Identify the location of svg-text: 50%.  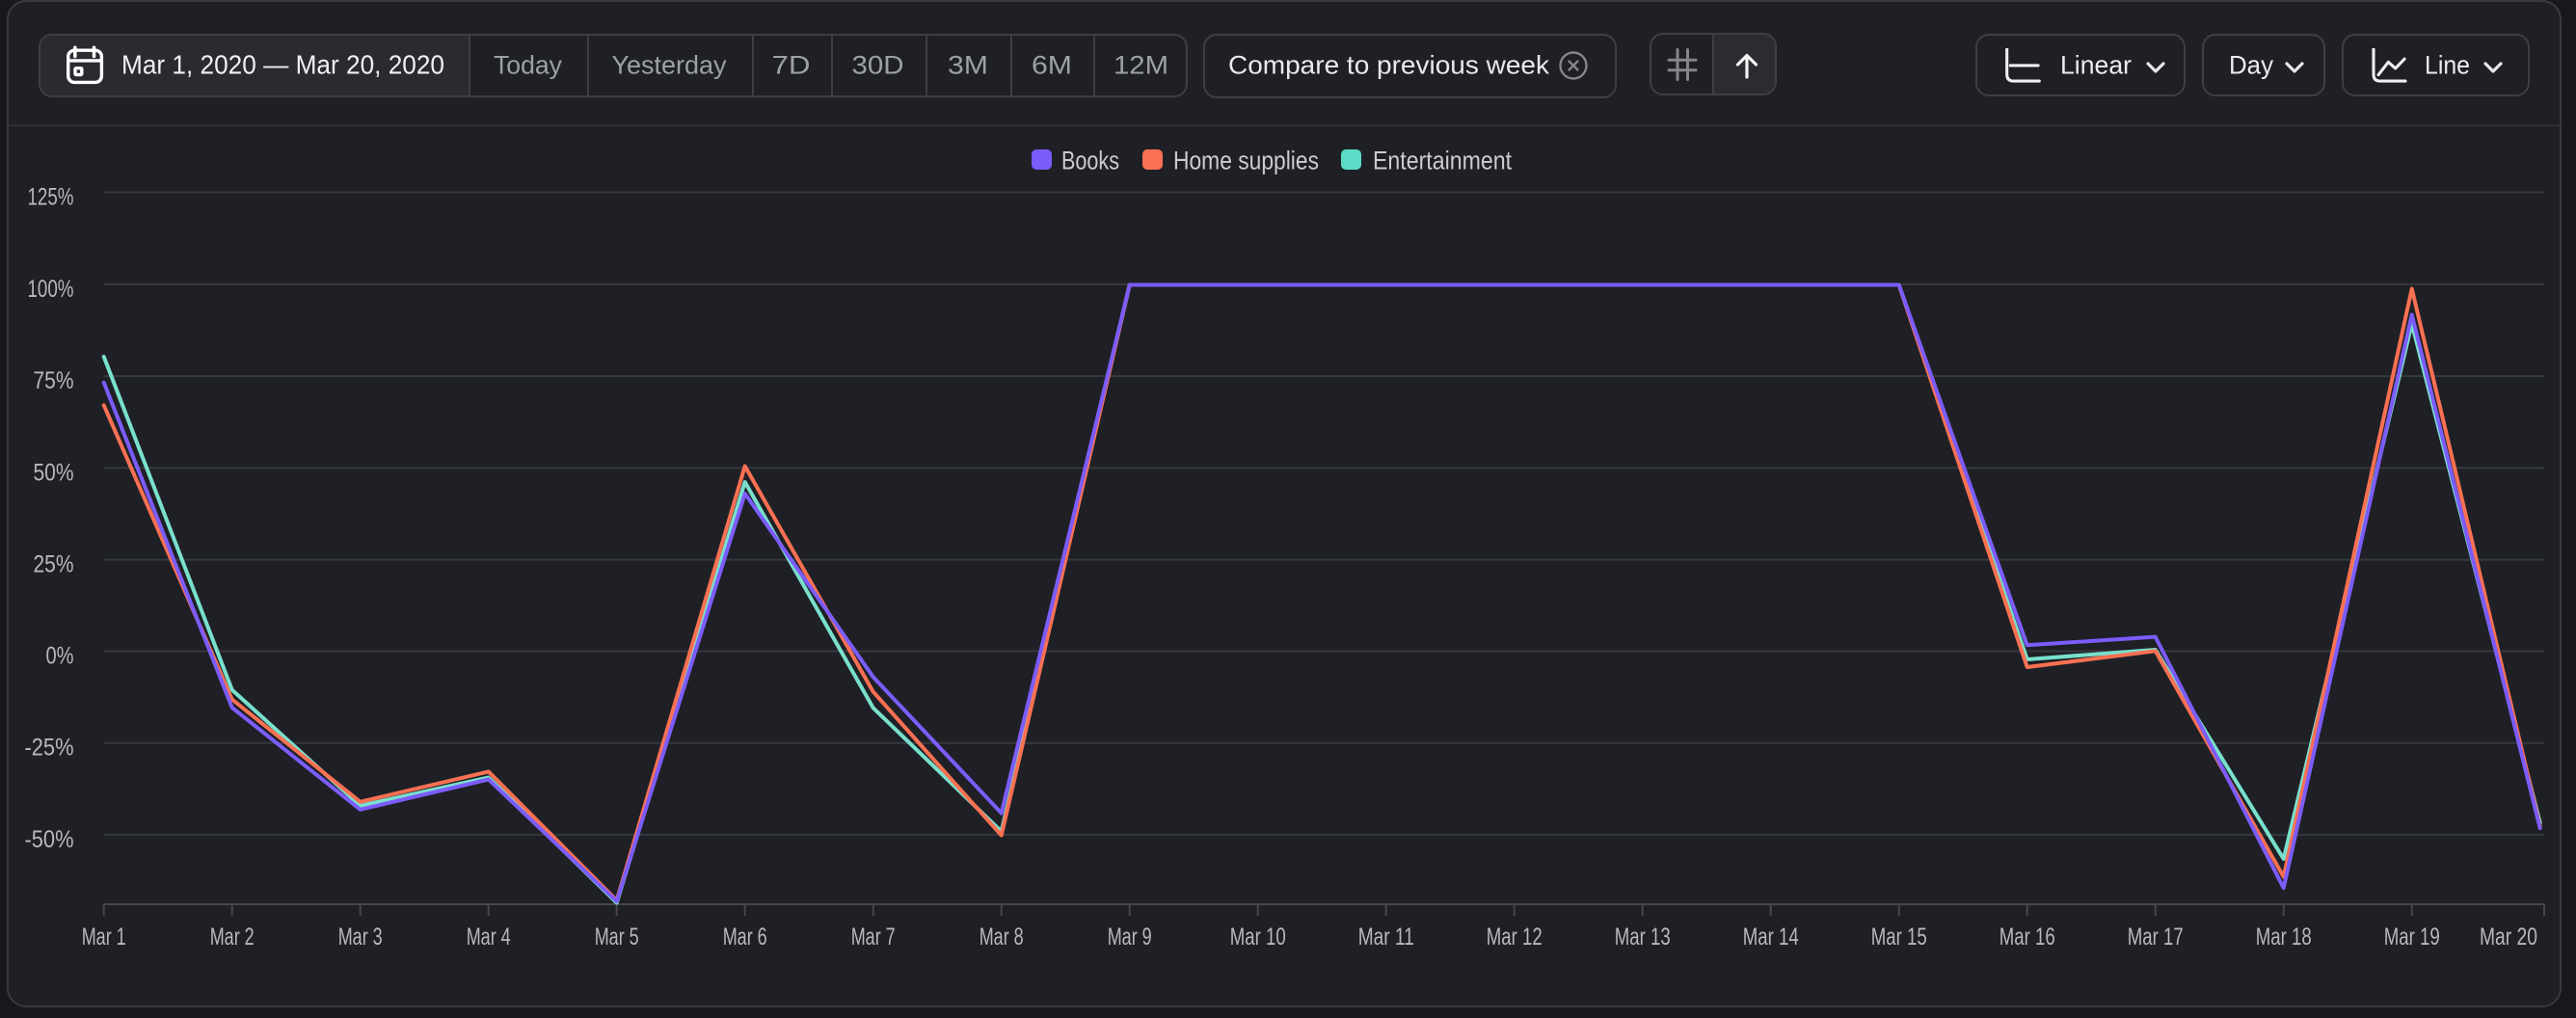
(54, 473).